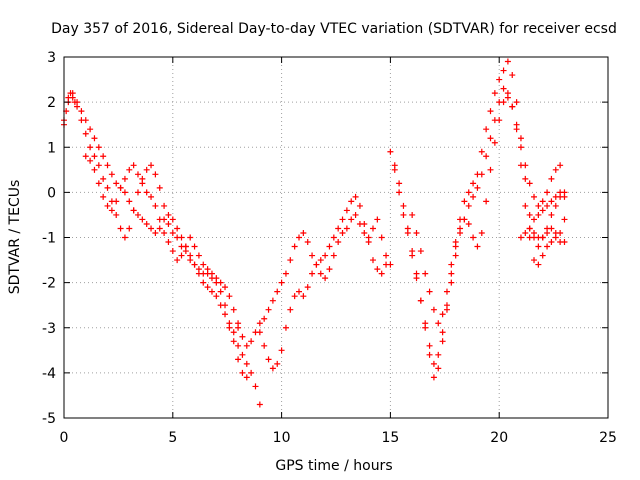  I want to click on y-tick-label: 3, so click(51, 58).